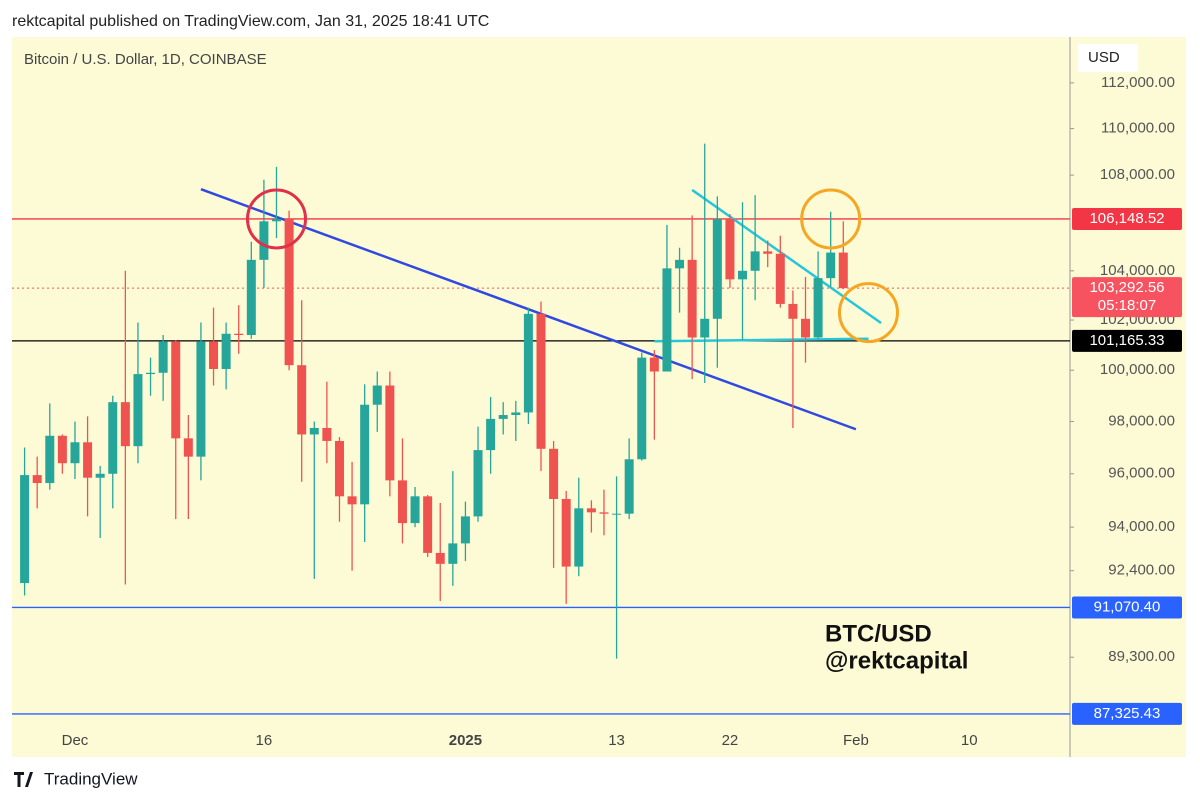  Describe the element at coordinates (264, 740) in the screenshot. I see `x-tick-label: 16` at that location.